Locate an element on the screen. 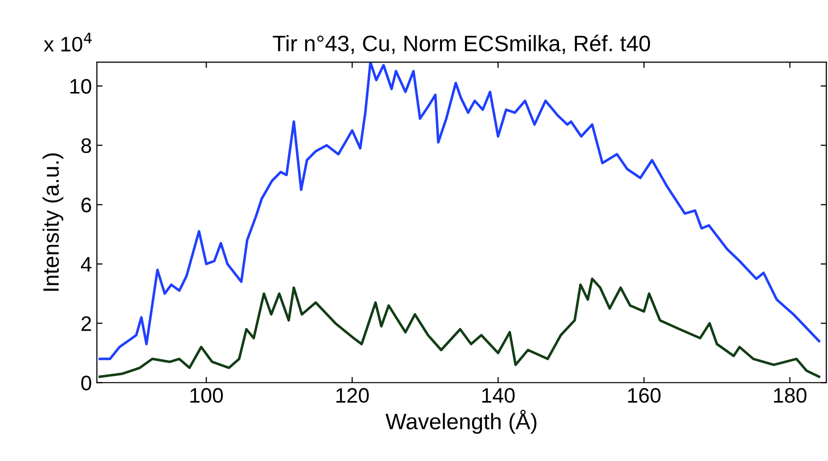  y-axis-title: Intensity (a.u.) is located at coordinates (53, 222).